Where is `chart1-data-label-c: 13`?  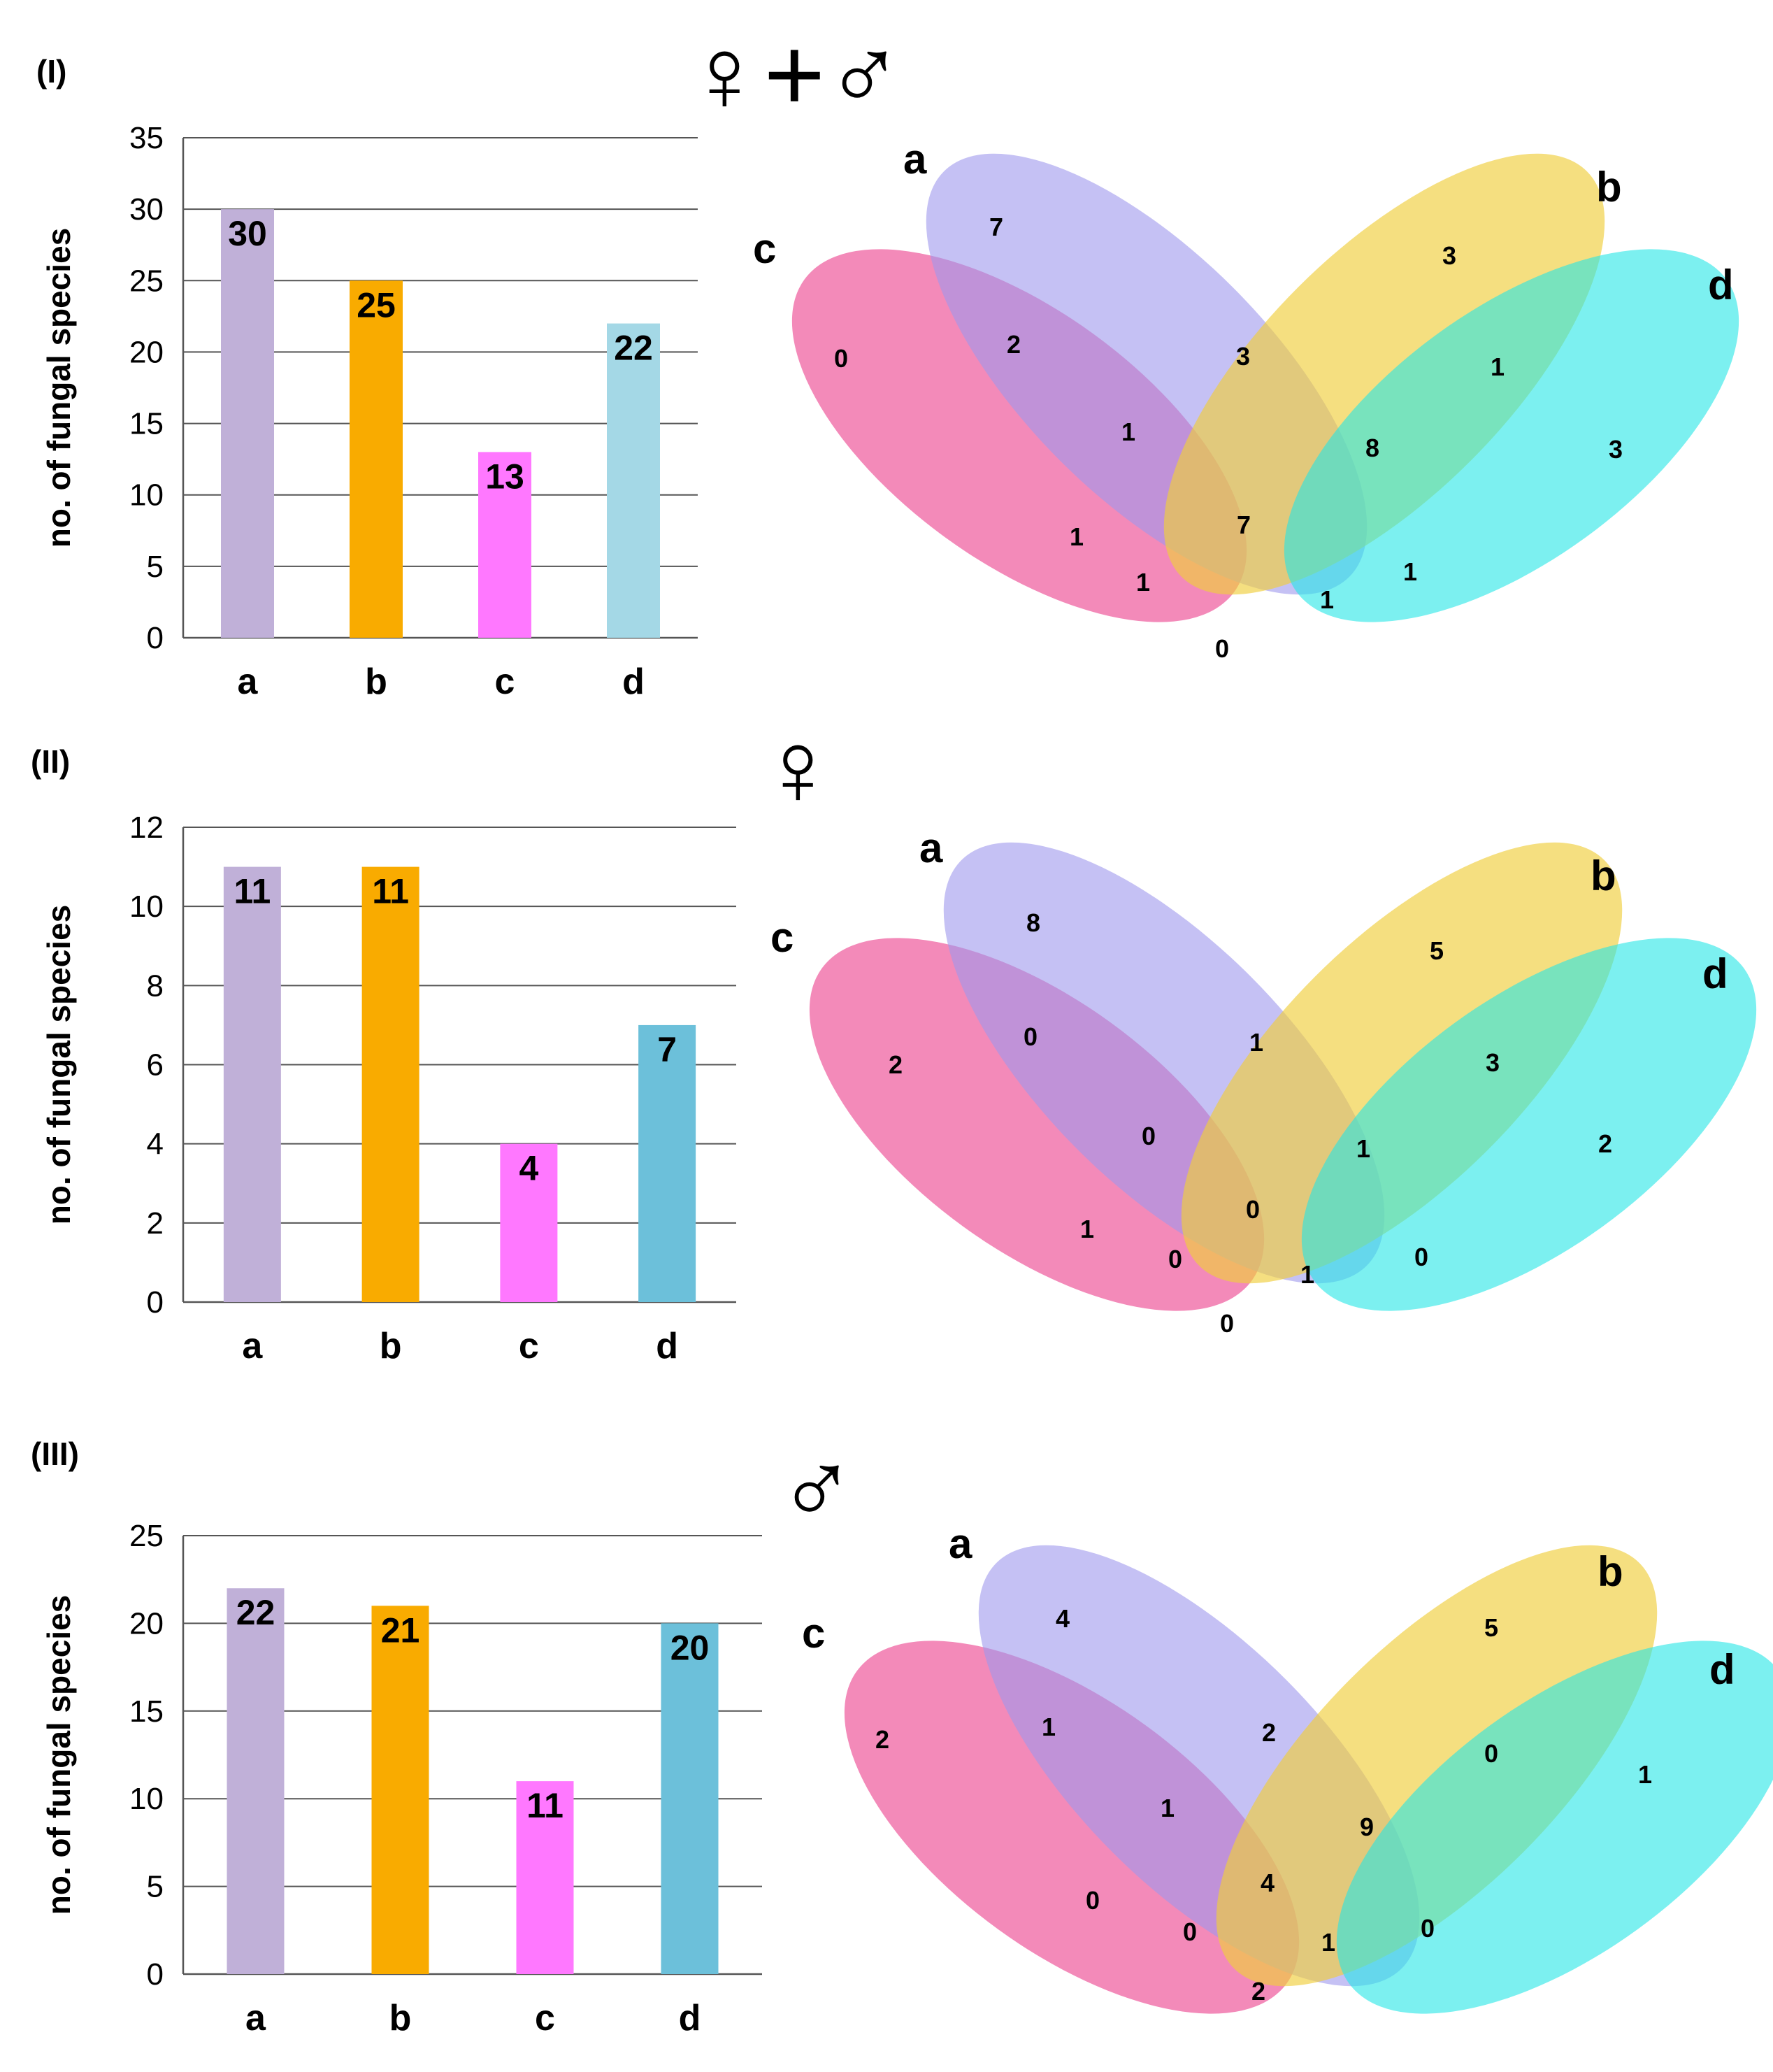
chart1-data-label-c: 13 is located at coordinates (504, 476).